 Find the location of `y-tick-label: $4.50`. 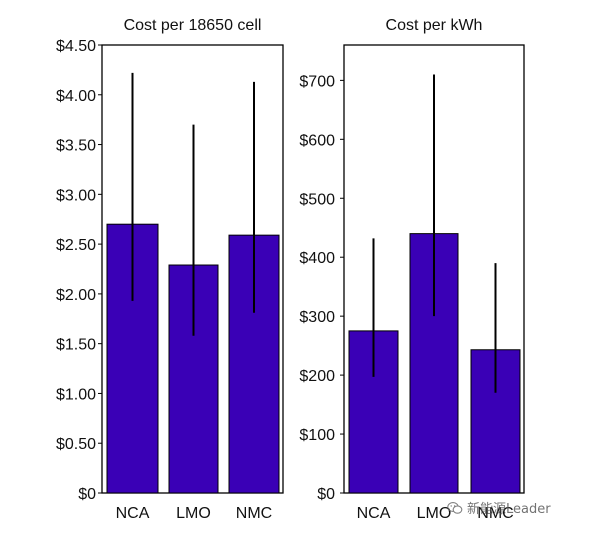

y-tick-label: $4.50 is located at coordinates (76, 46).